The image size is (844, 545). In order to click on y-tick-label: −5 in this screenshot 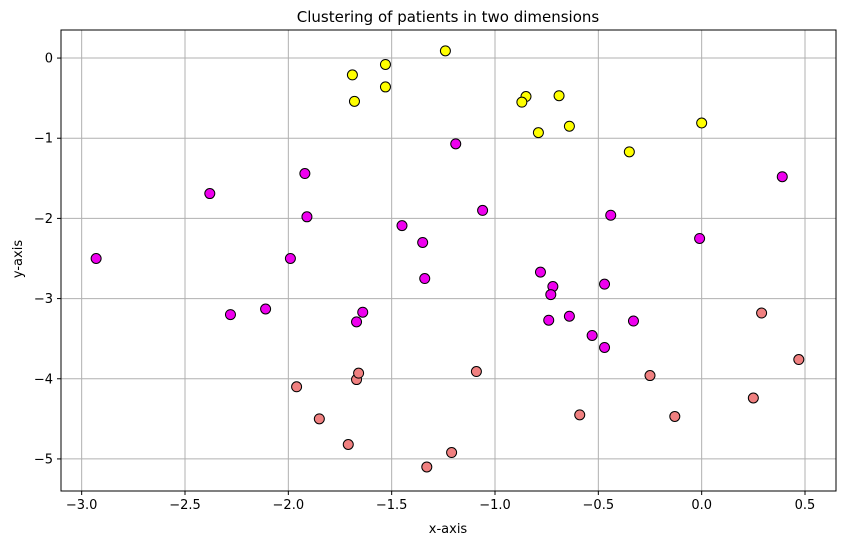, I will do `click(43, 459)`.